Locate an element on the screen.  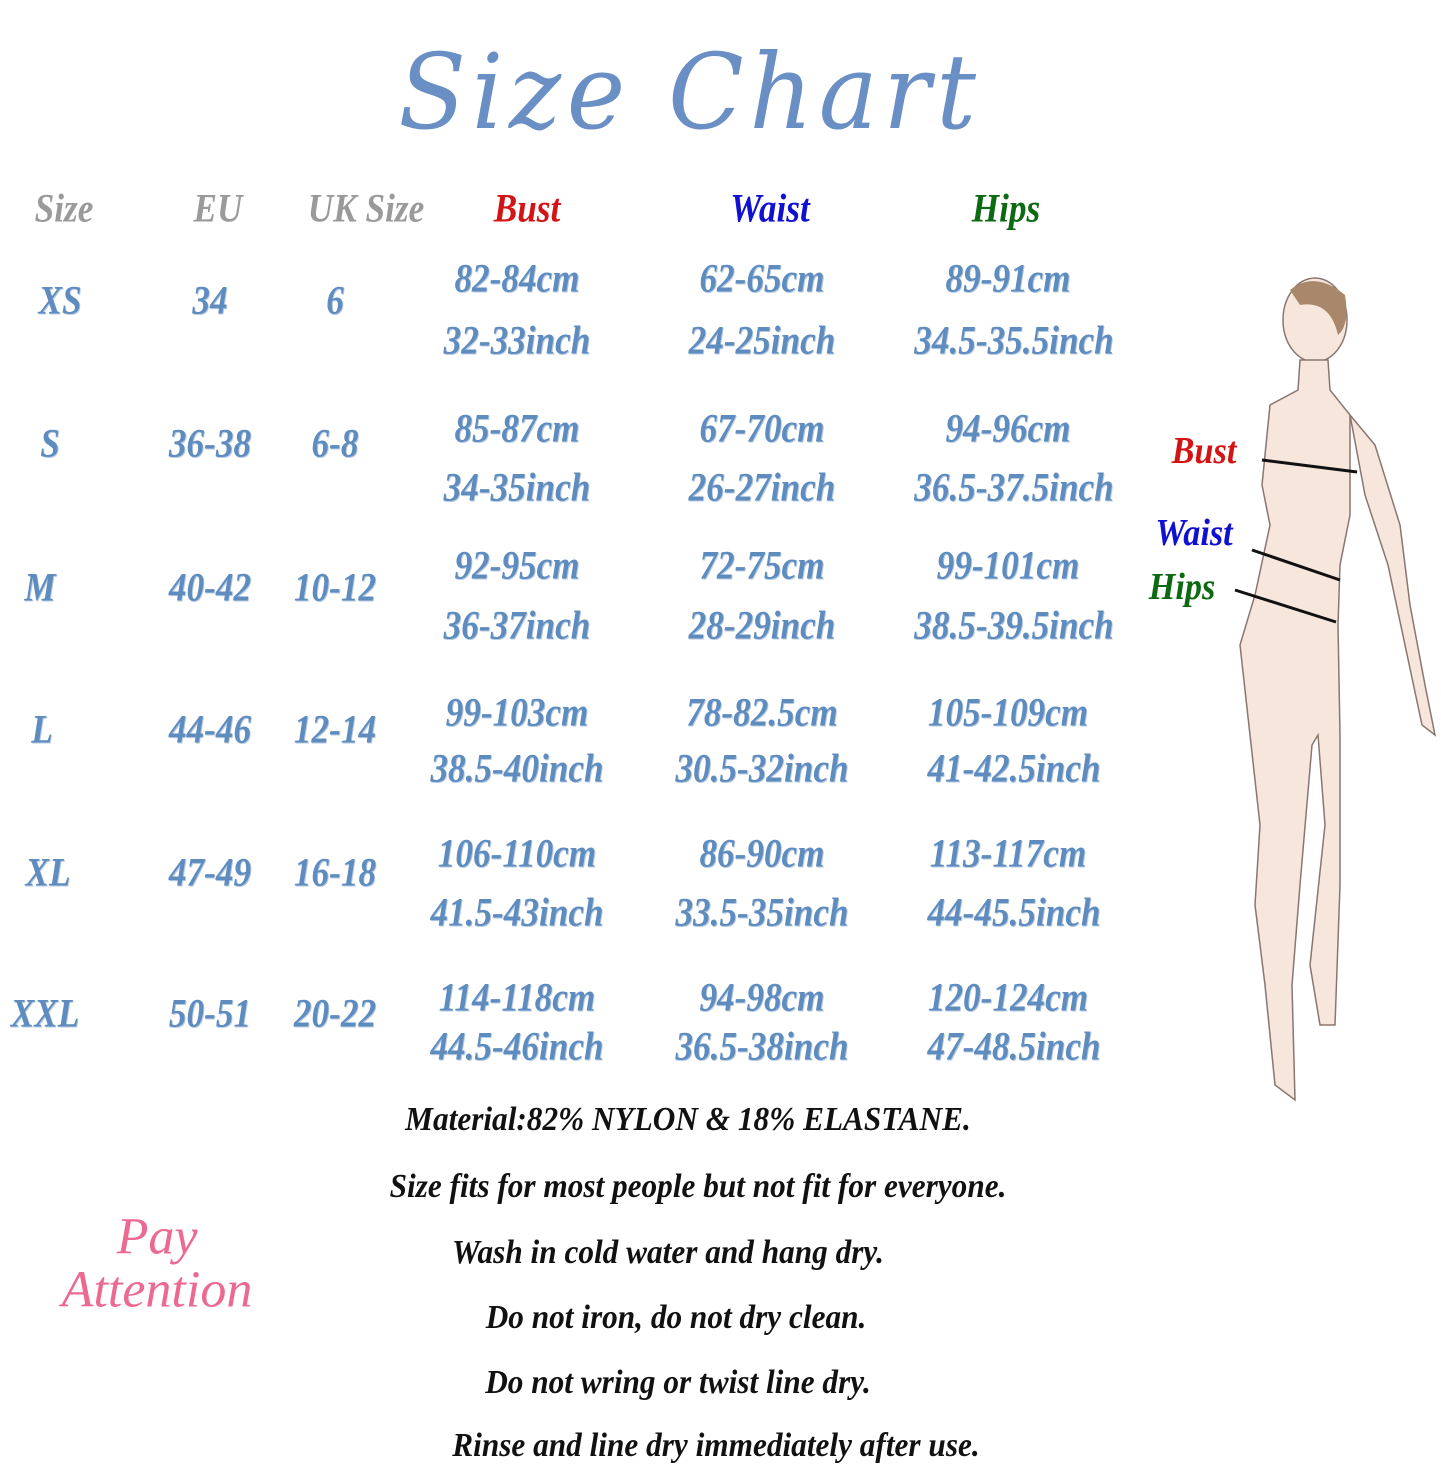
uk-size-cell: 20-22 is located at coordinates (335, 1013).